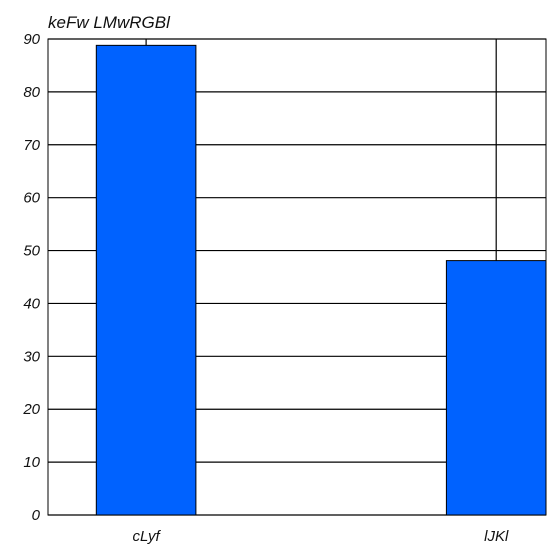 The width and height of the screenshot is (560, 560). Describe the element at coordinates (496, 536) in the screenshot. I see `x-tick-label: lJKl` at that location.